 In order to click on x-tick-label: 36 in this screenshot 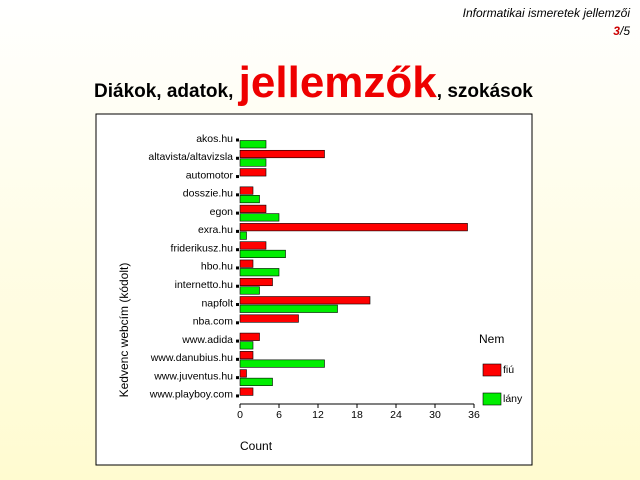, I will do `click(474, 415)`.